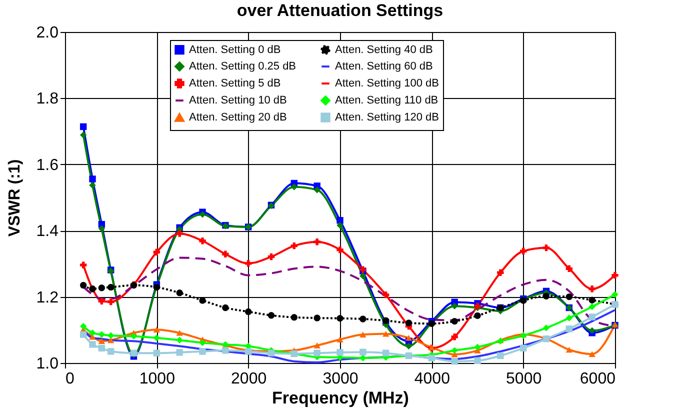 Image resolution: width=695 pixels, height=417 pixels. I want to click on legend-label: Atten. Setting 60 dB, so click(384, 66).